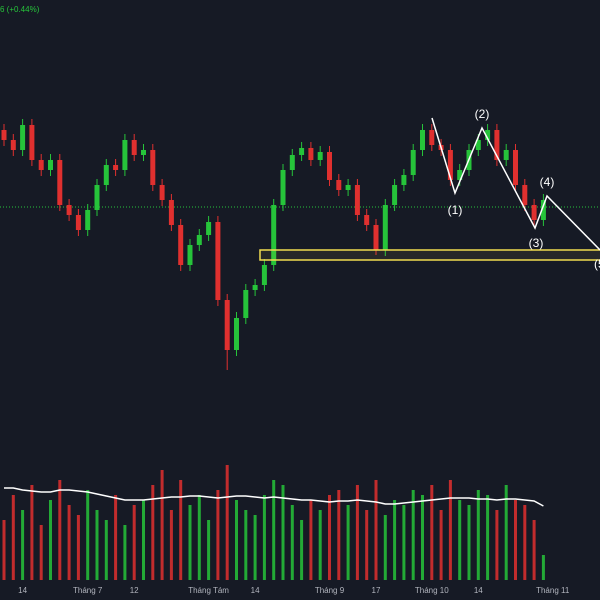  Describe the element at coordinates (482, 114) in the screenshot. I see `wave-label: (2)` at that location.